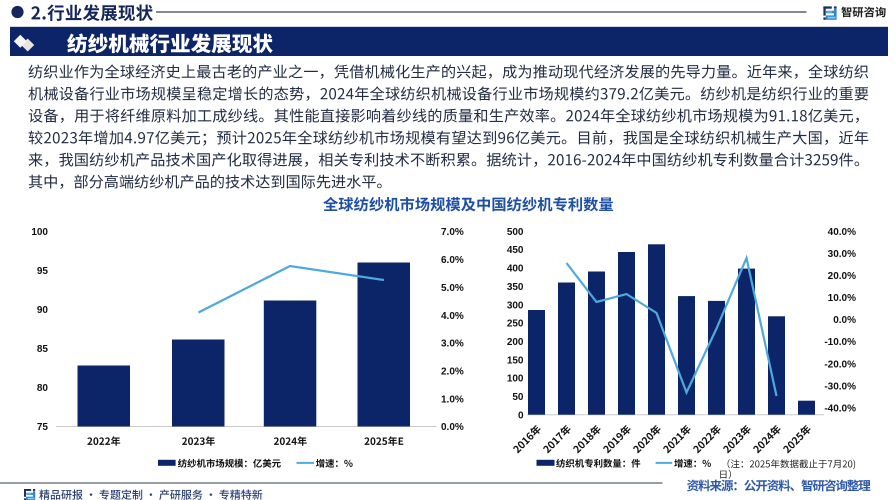 Image resolution: width=896 pixels, height=500 pixels. What do you see at coordinates (842, 276) in the screenshot?
I see `svg-text: 20.0%` at bounding box center [842, 276].